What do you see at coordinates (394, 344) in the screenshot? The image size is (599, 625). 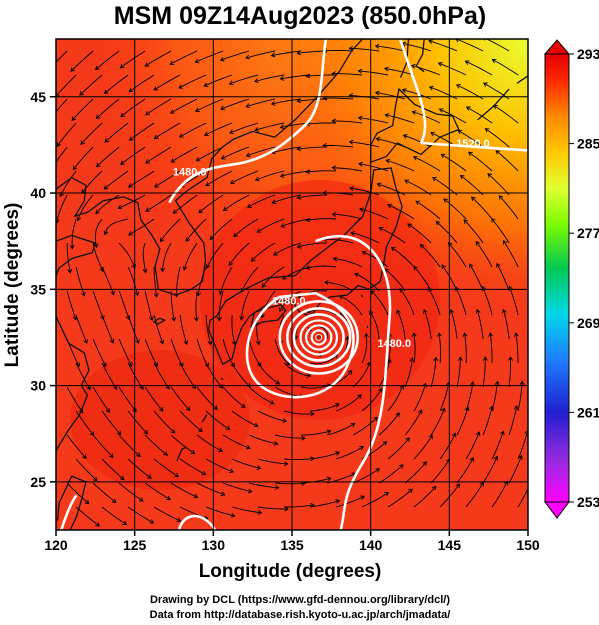 I see `contour-label: 1480.0` at bounding box center [394, 344].